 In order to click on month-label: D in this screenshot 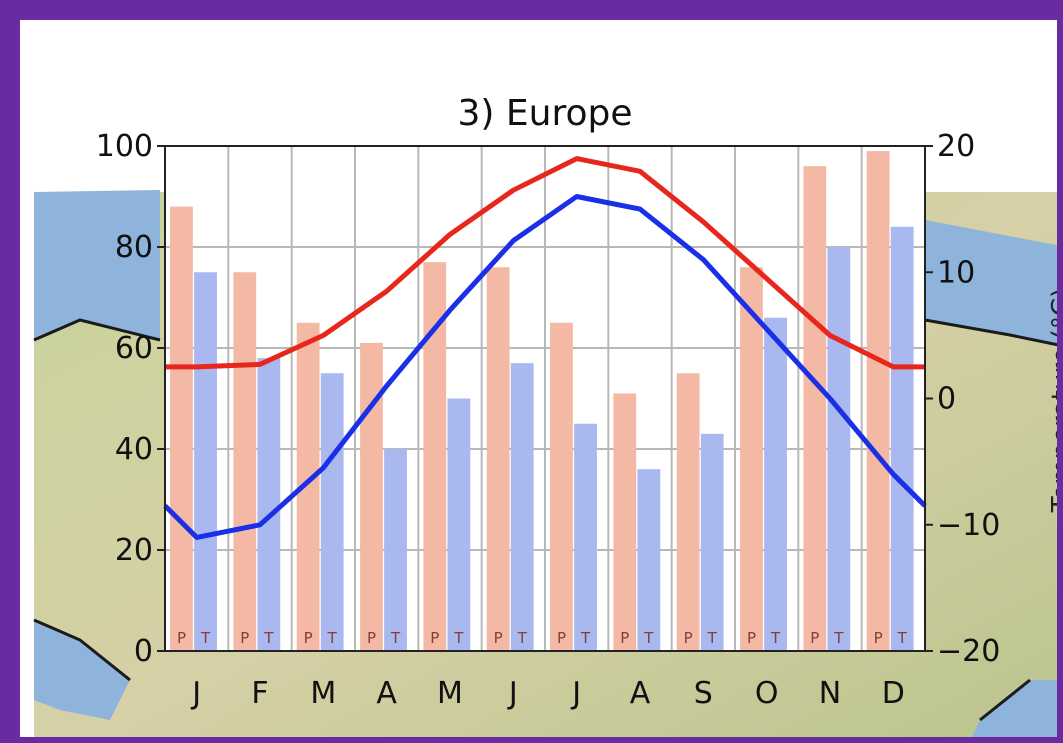, I will do `click(893, 693)`.